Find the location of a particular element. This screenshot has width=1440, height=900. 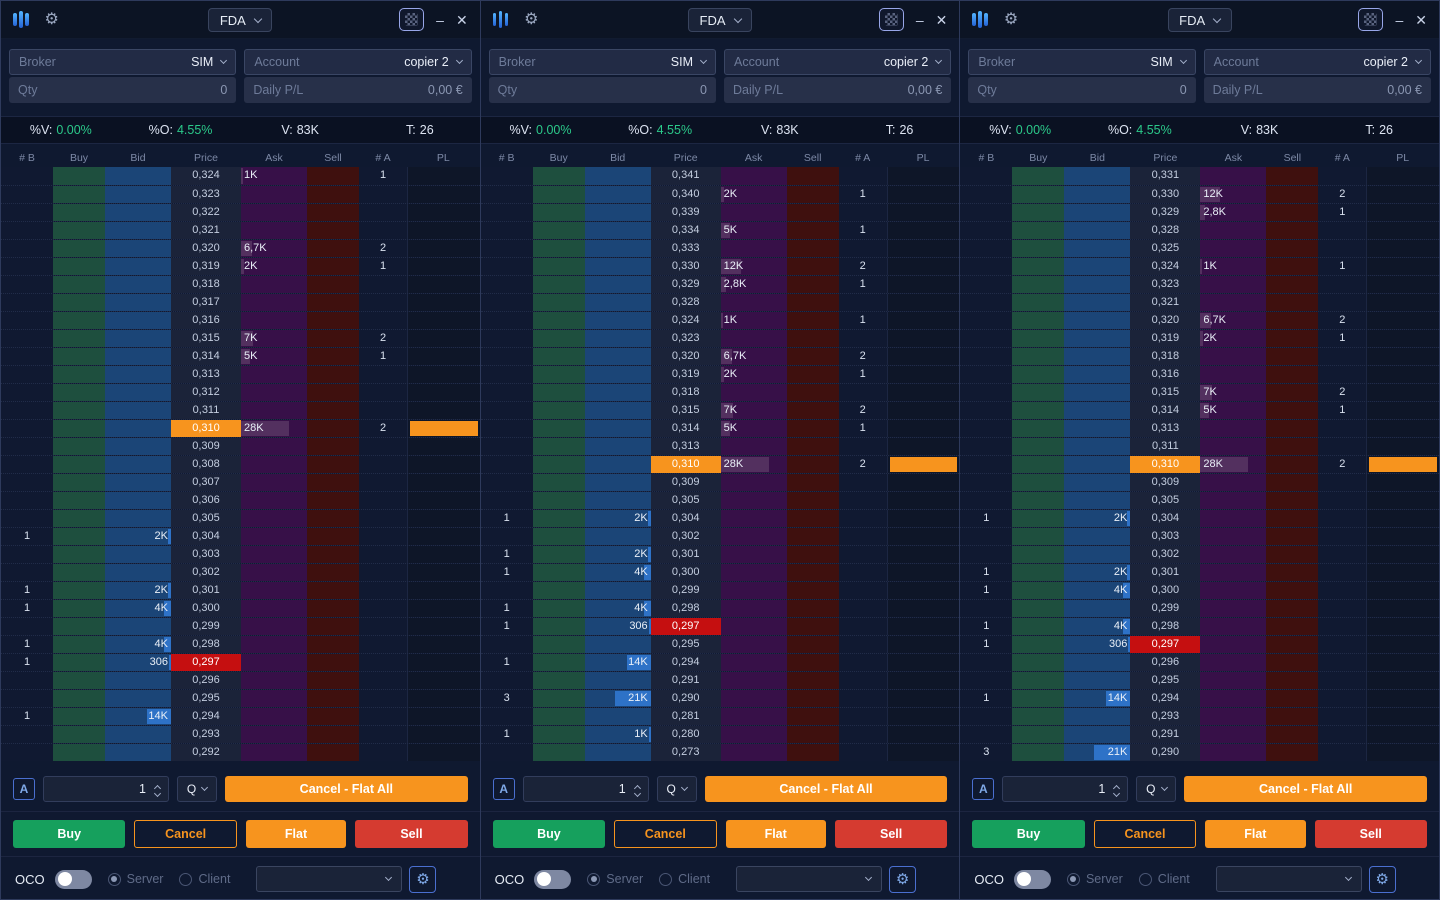

cancel-button: Cancel is located at coordinates (1145, 834).